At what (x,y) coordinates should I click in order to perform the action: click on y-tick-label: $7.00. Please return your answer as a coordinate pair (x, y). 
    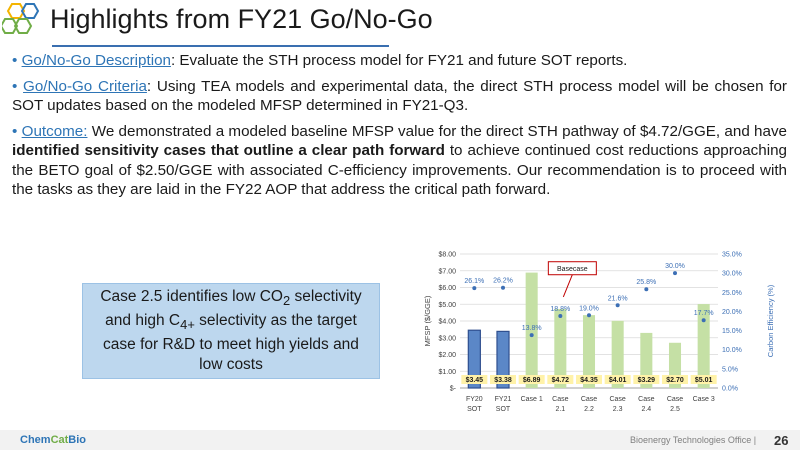
    Looking at the image, I should click on (447, 271).